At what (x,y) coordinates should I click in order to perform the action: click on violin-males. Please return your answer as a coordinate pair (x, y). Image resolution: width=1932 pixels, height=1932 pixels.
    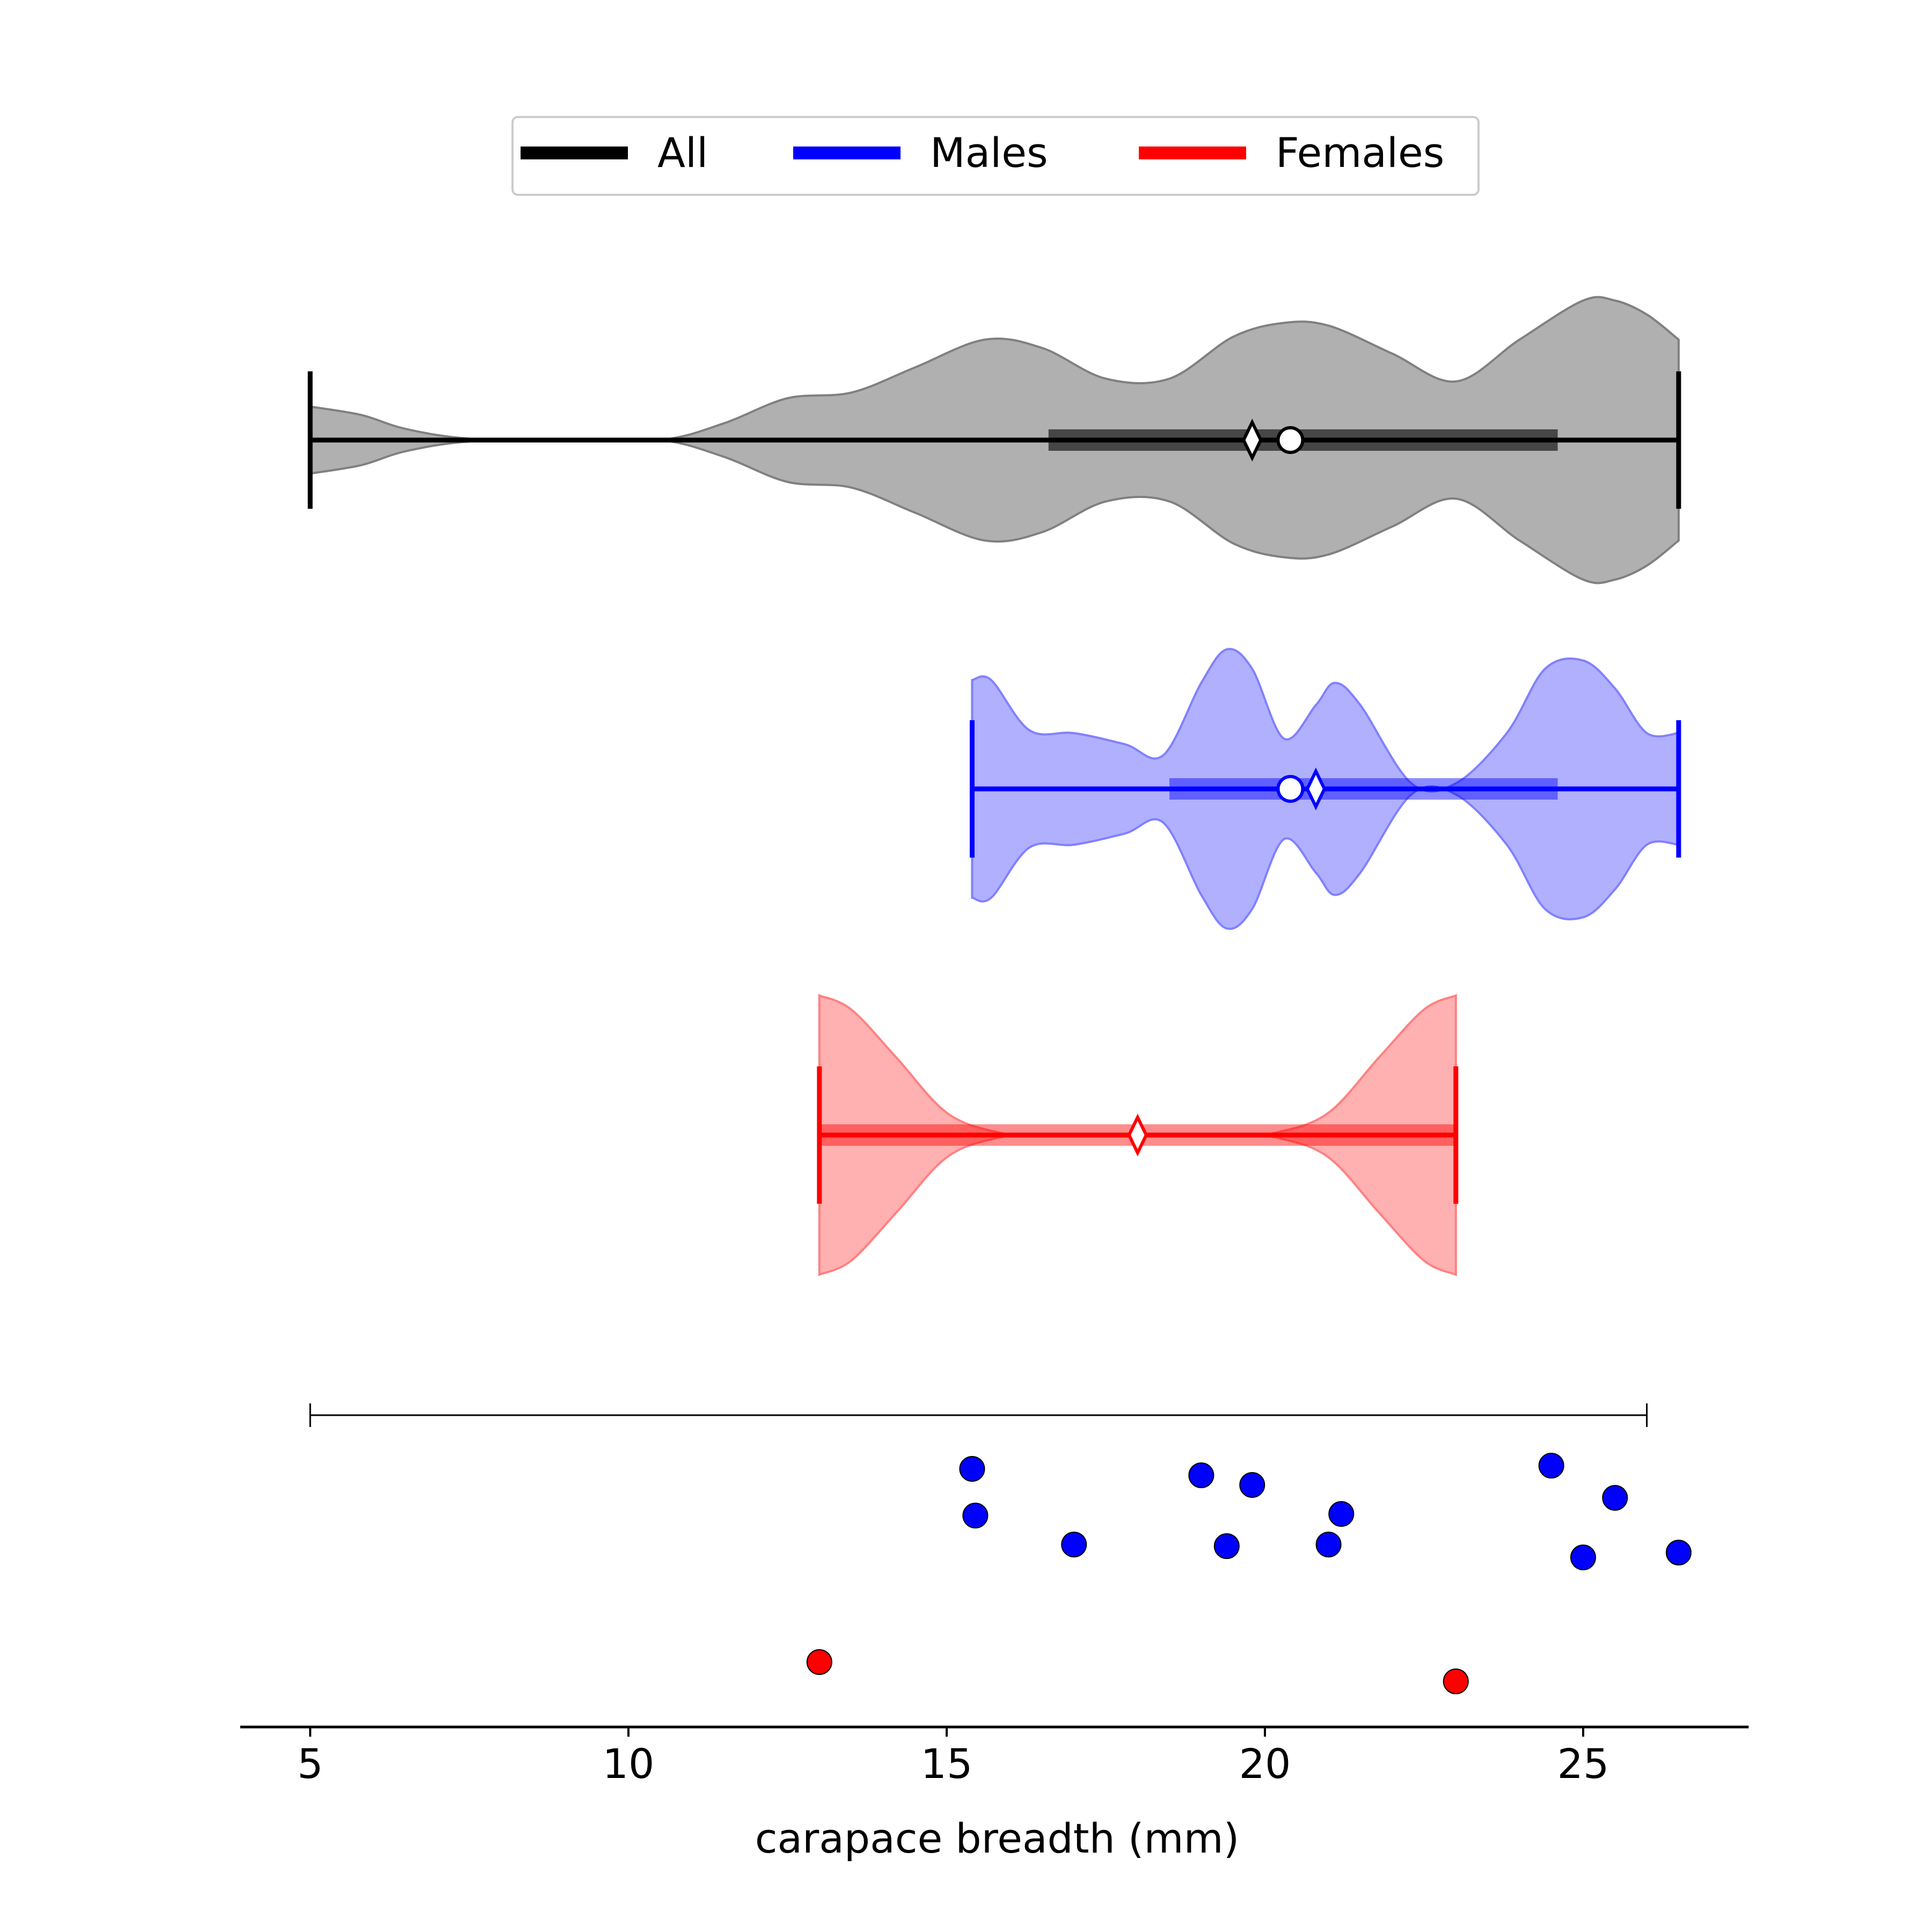
    Looking at the image, I should click on (1325, 789).